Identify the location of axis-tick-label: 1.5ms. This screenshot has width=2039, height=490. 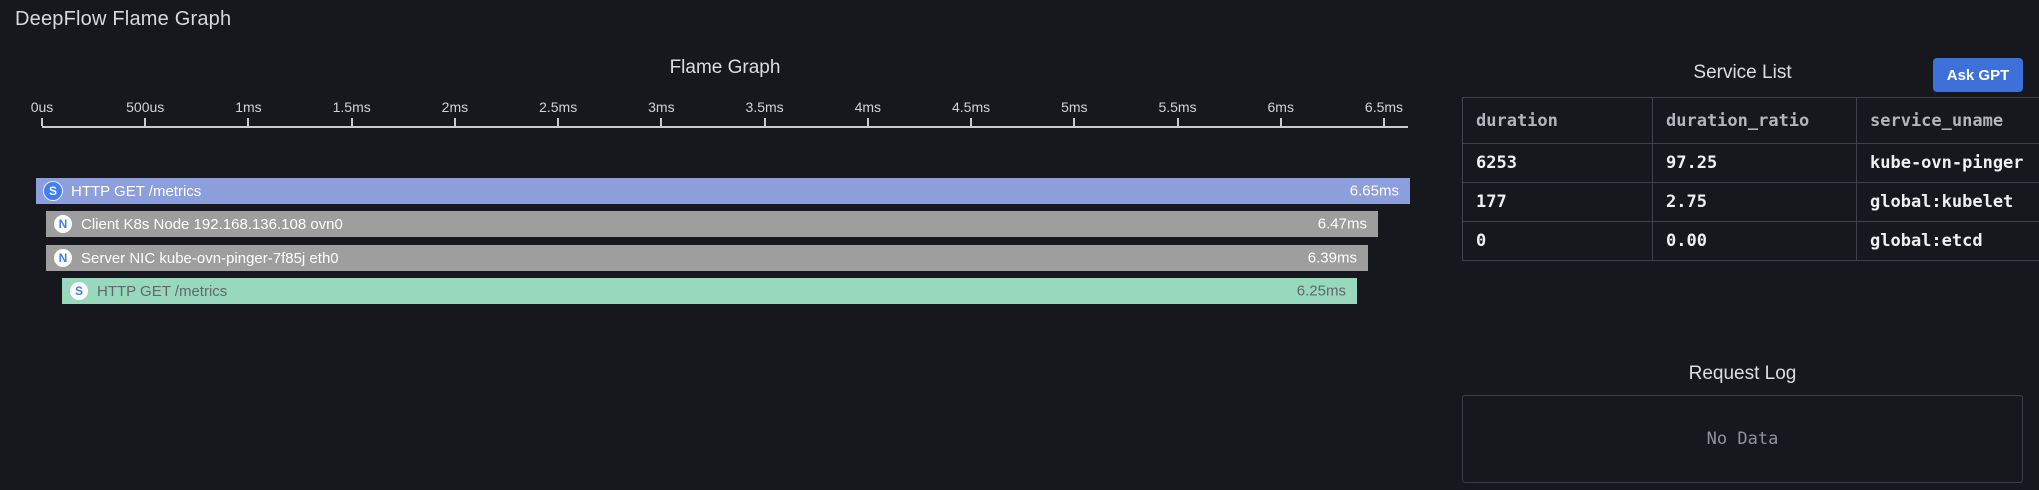
(351, 107).